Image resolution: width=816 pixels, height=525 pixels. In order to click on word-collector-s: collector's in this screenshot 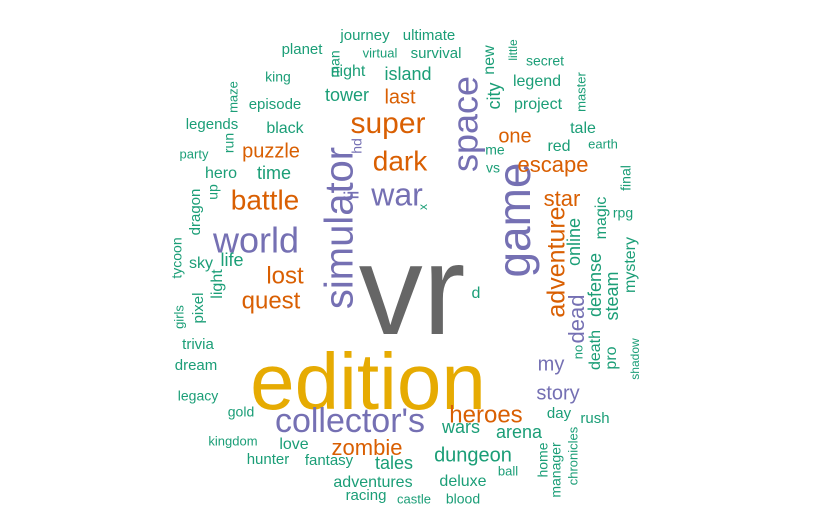, I will do `click(350, 421)`.